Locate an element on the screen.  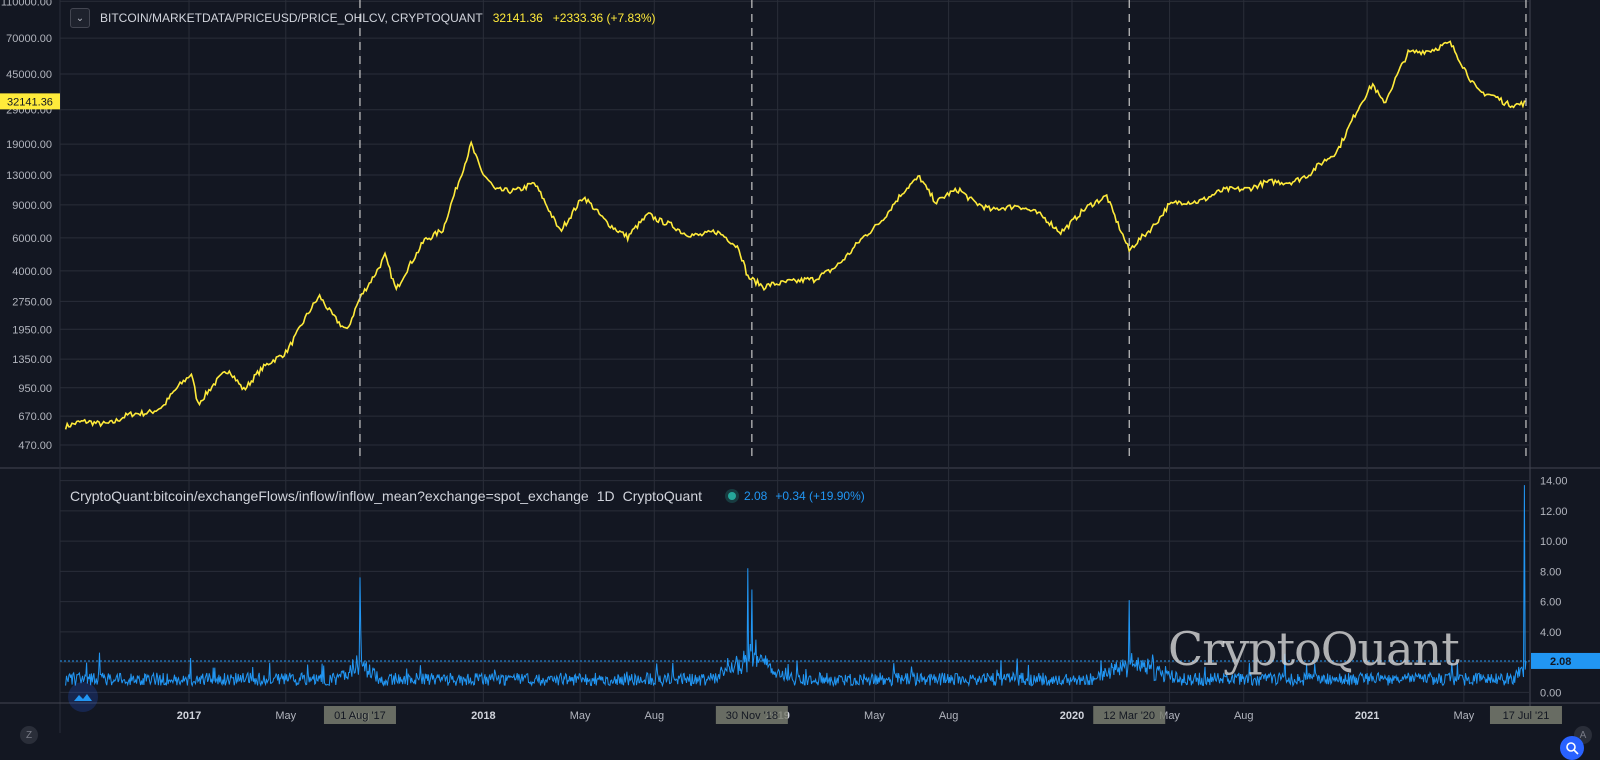
cloud-logo-icon is located at coordinates (83, 697).